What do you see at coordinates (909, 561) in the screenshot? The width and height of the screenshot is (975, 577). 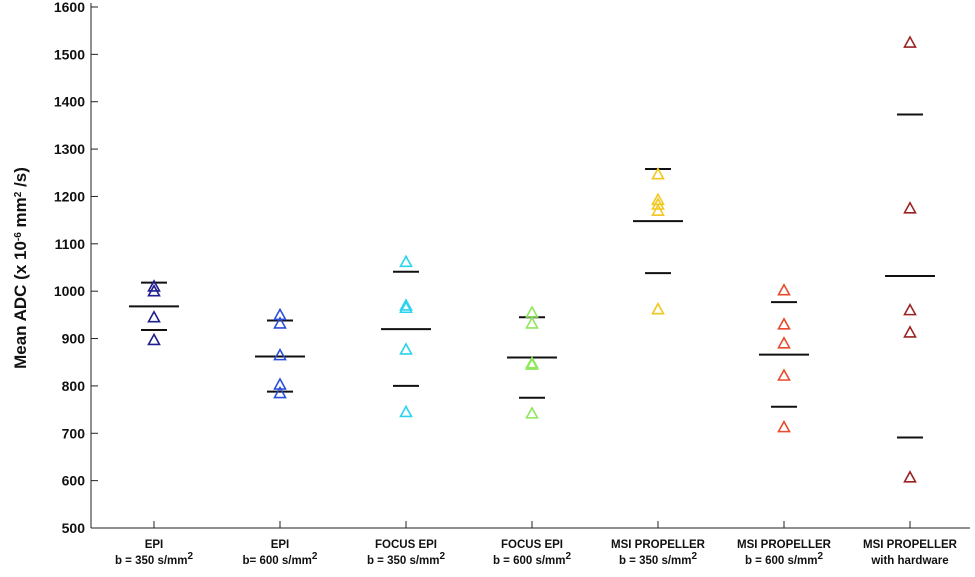 I see `category-label-line2: with hardware` at bounding box center [909, 561].